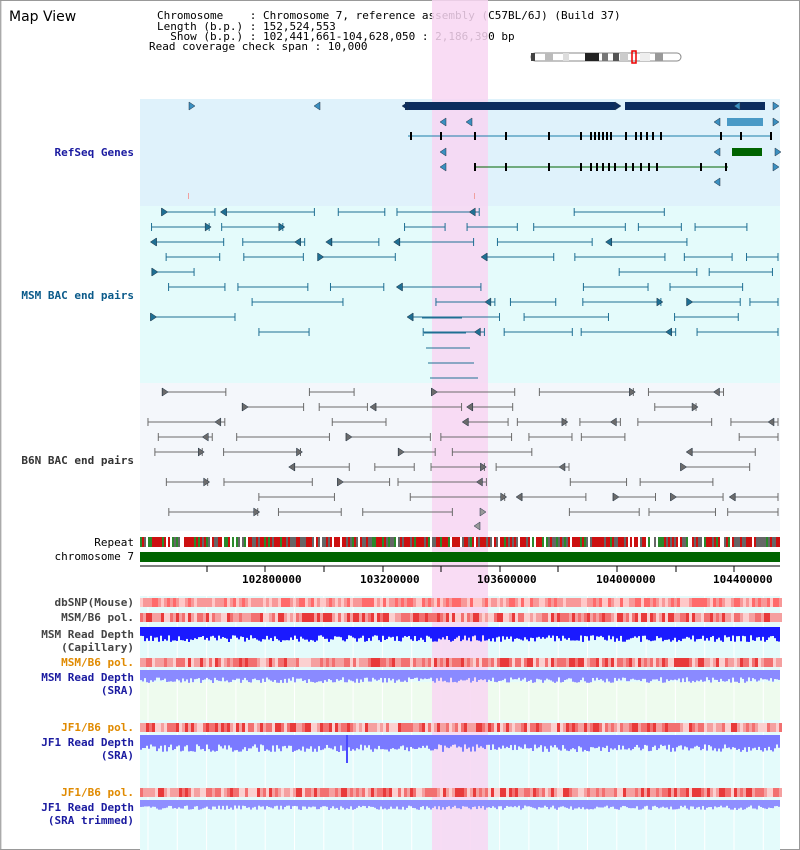  What do you see at coordinates (484, 257) in the screenshot?
I see `msm-bac-pair-arrow` at bounding box center [484, 257].